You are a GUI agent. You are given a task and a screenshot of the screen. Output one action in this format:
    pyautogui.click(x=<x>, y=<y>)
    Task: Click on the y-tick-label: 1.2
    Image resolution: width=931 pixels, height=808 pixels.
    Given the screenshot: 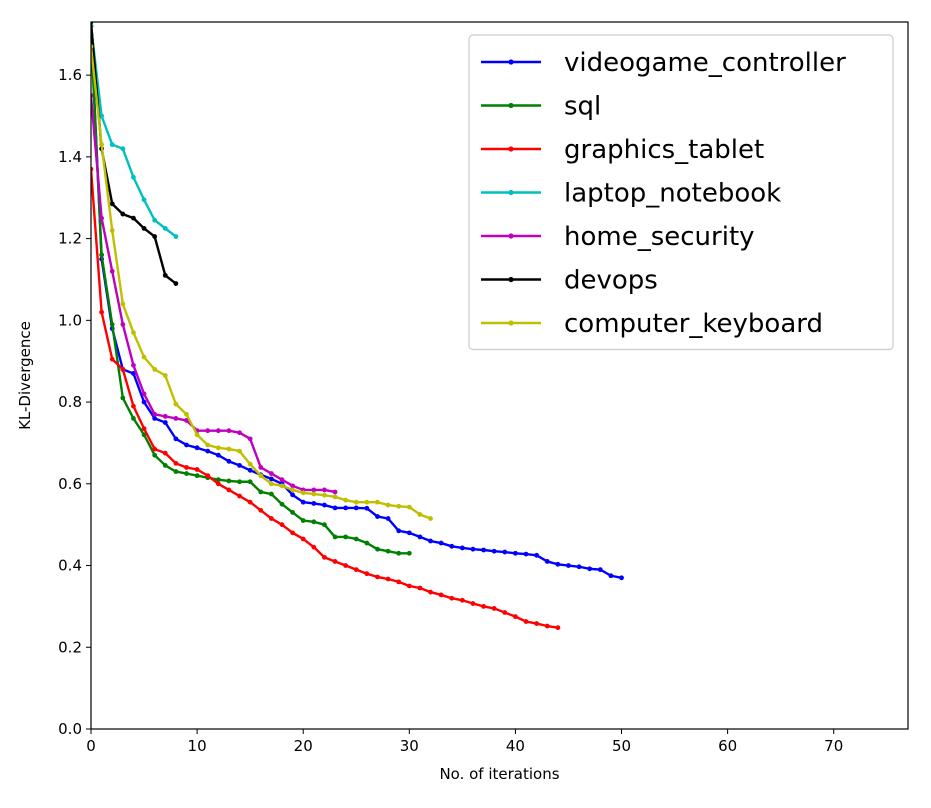 What is the action you would take?
    pyautogui.click(x=70, y=239)
    